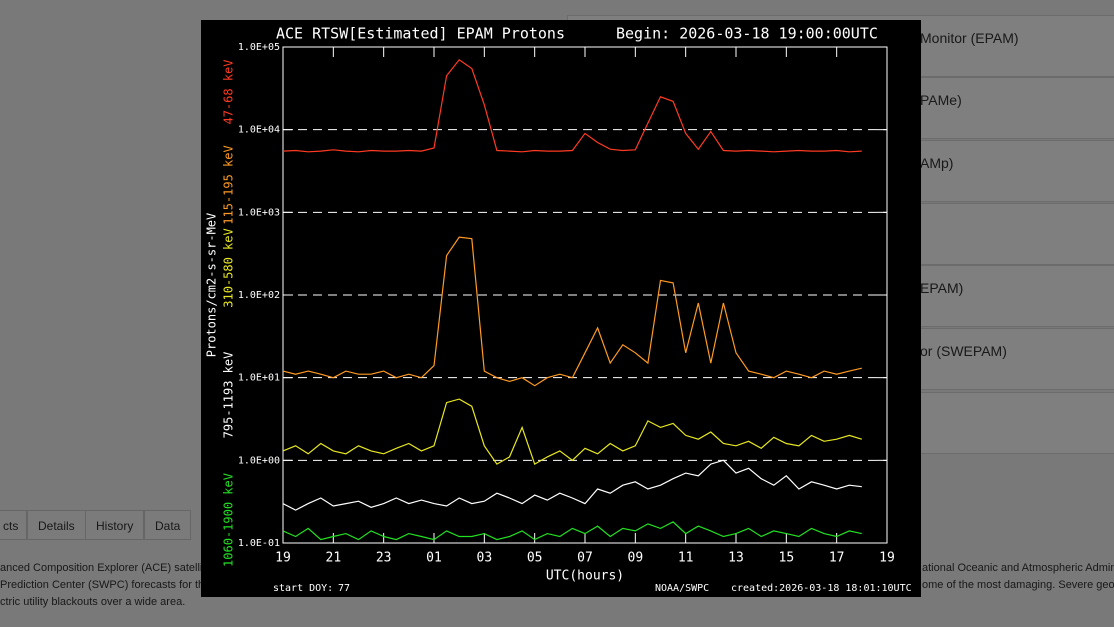 The height and width of the screenshot is (627, 1114). Describe the element at coordinates (535, 558) in the screenshot. I see `x-tick-label: 05` at that location.